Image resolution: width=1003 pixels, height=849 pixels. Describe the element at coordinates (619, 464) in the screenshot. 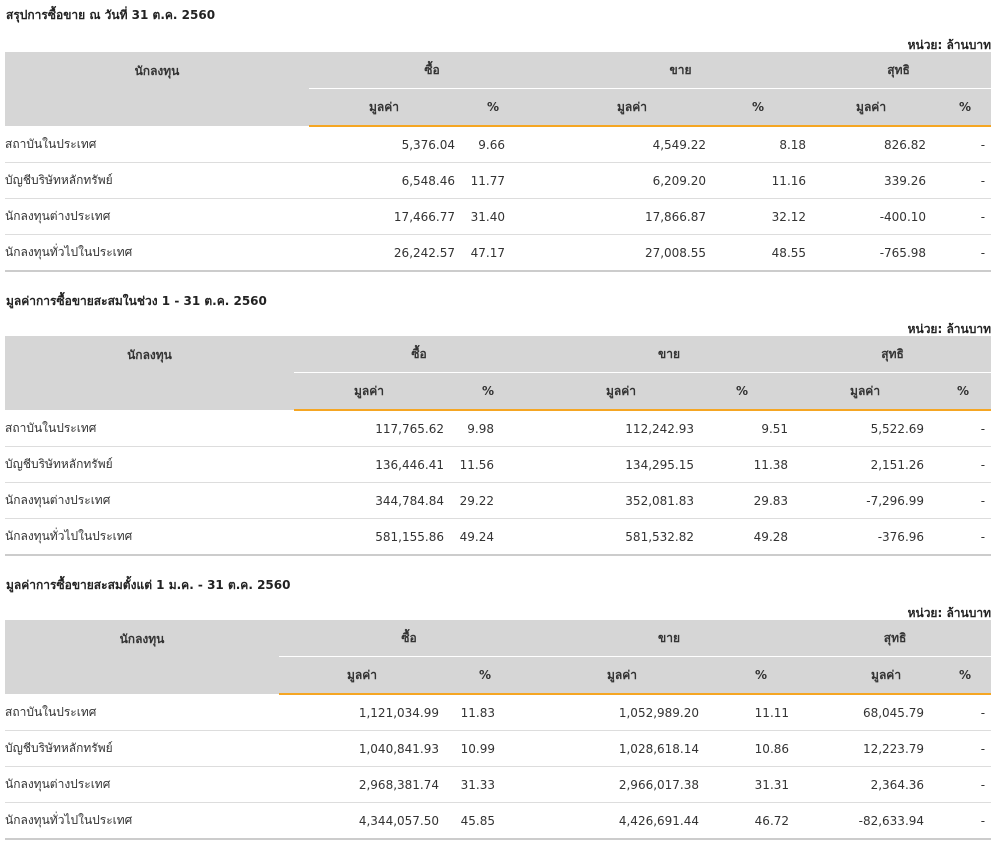

I see `sell-value: 134,295.15` at that location.